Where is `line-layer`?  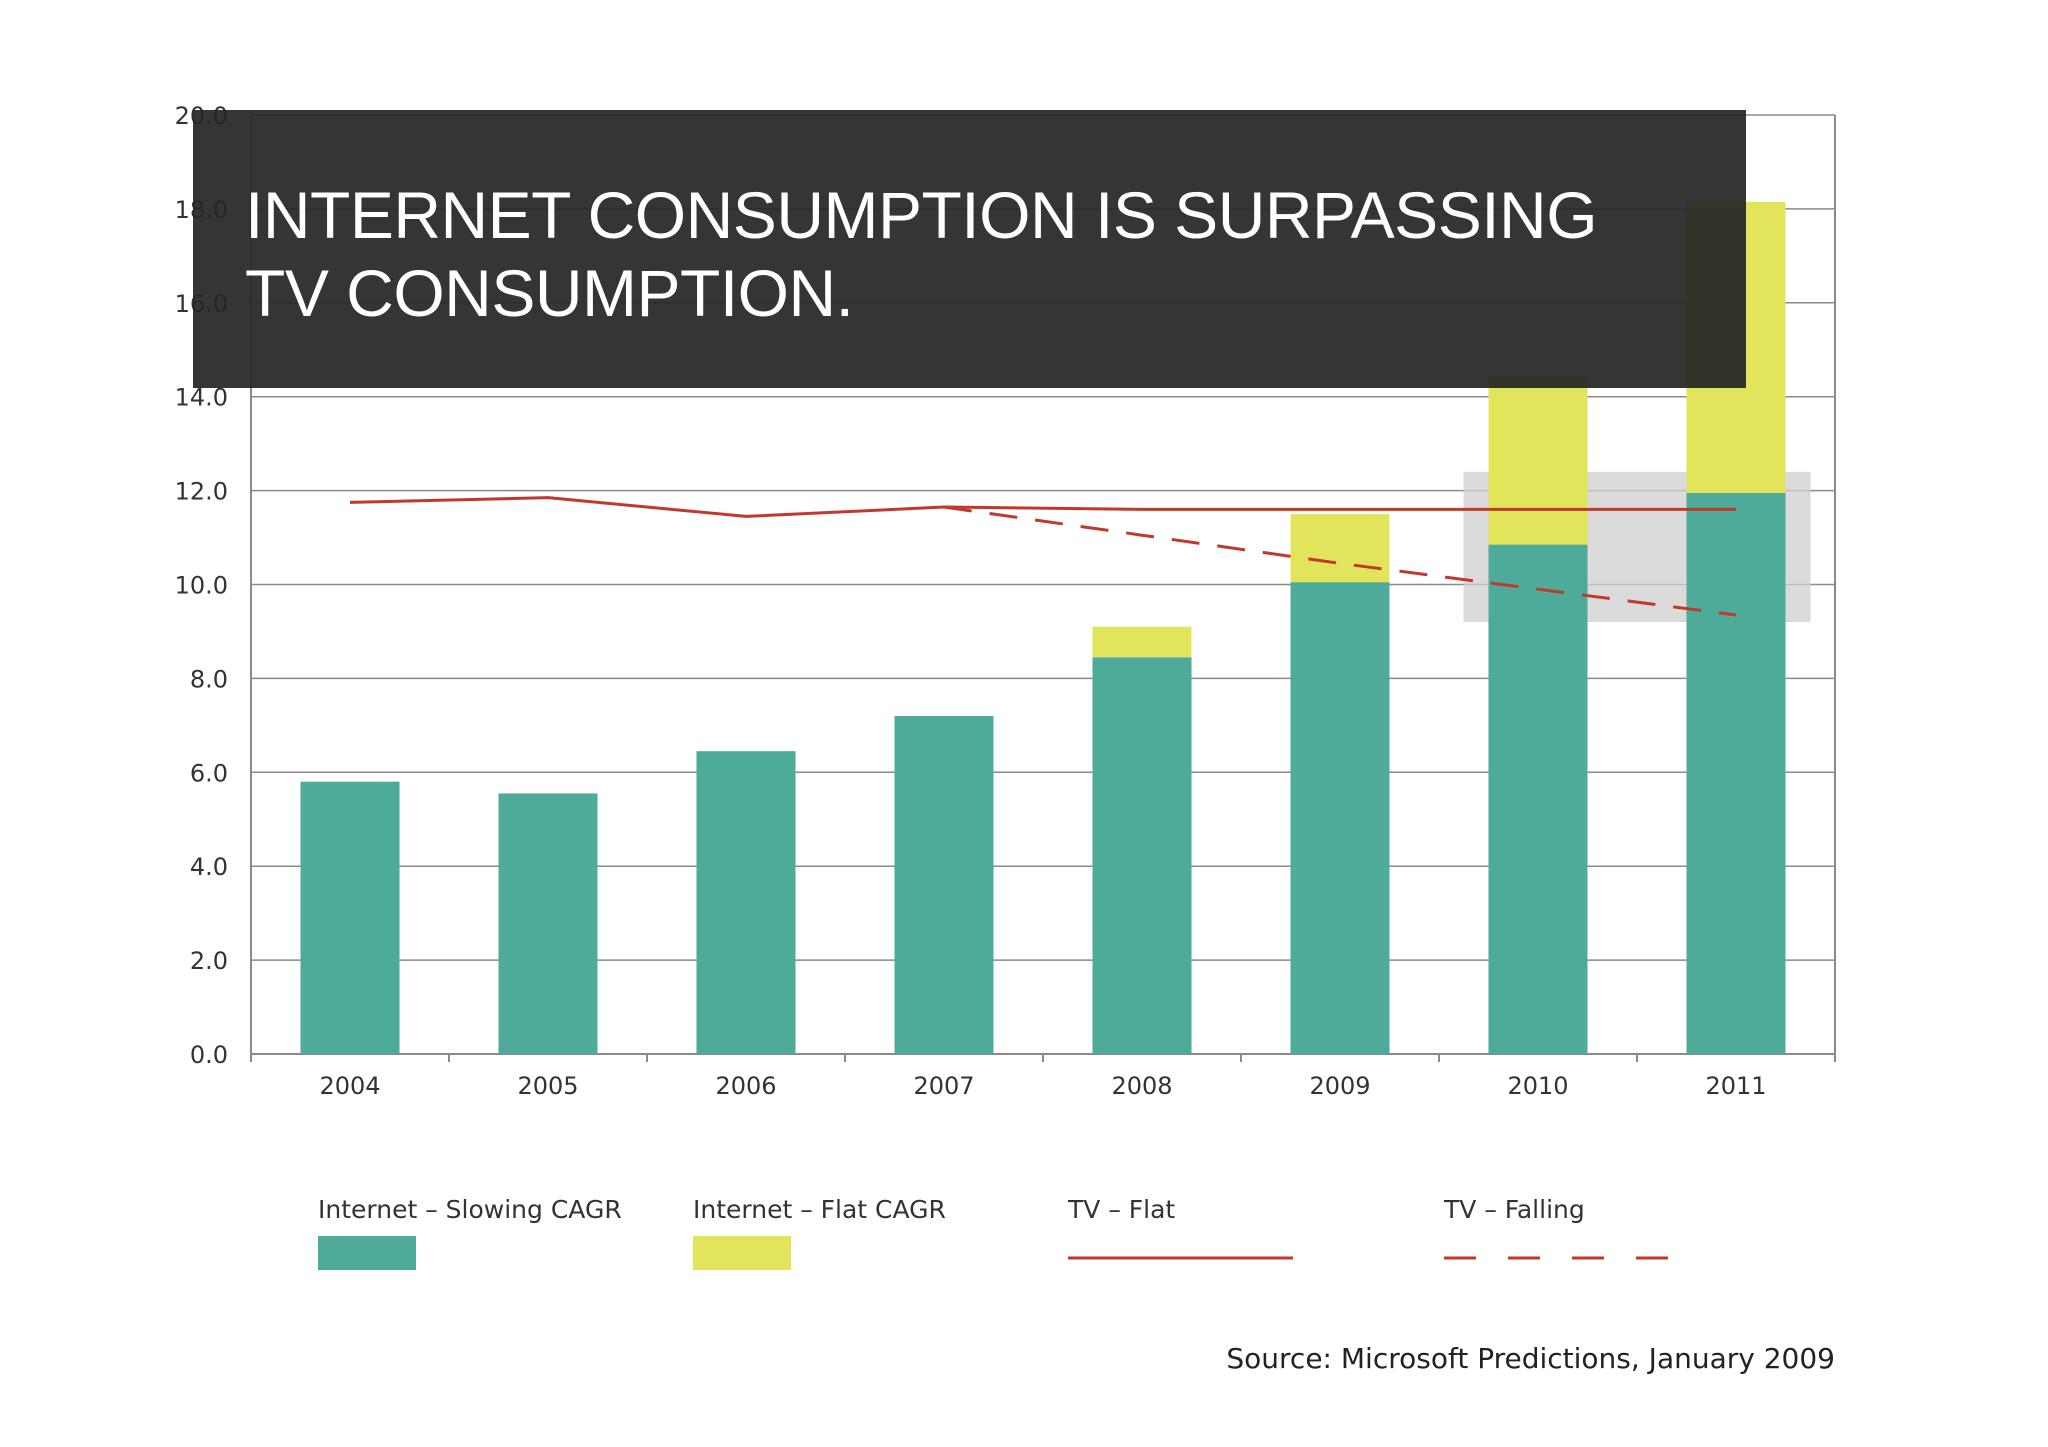 line-layer is located at coordinates (1043, 556).